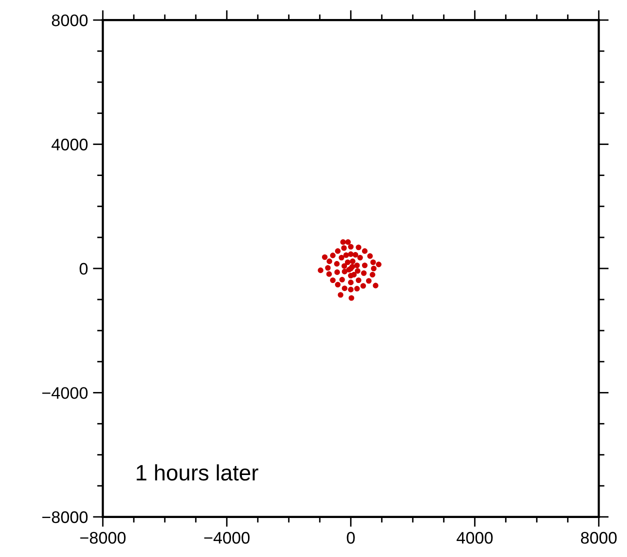 The width and height of the screenshot is (627, 557). What do you see at coordinates (70, 20) in the screenshot?
I see `y-tick-label: 8000` at bounding box center [70, 20].